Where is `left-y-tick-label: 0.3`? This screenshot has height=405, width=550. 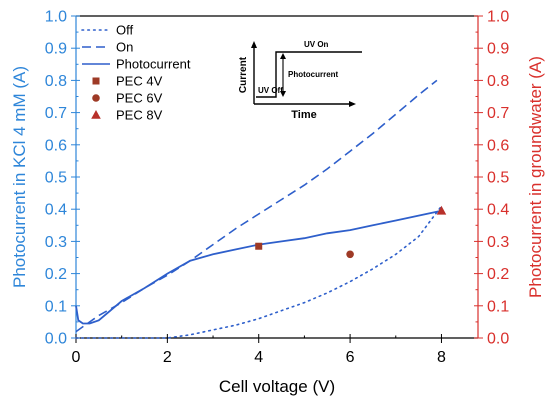
left-y-tick-label: 0.3 is located at coordinates (56, 242).